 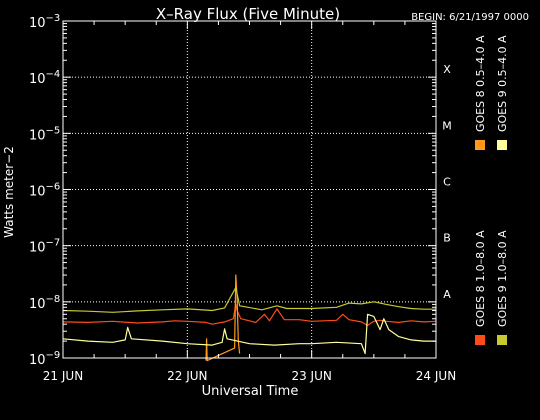 I want to click on y-tick-label-1: 10⁻⁸, so click(x=44, y=303).